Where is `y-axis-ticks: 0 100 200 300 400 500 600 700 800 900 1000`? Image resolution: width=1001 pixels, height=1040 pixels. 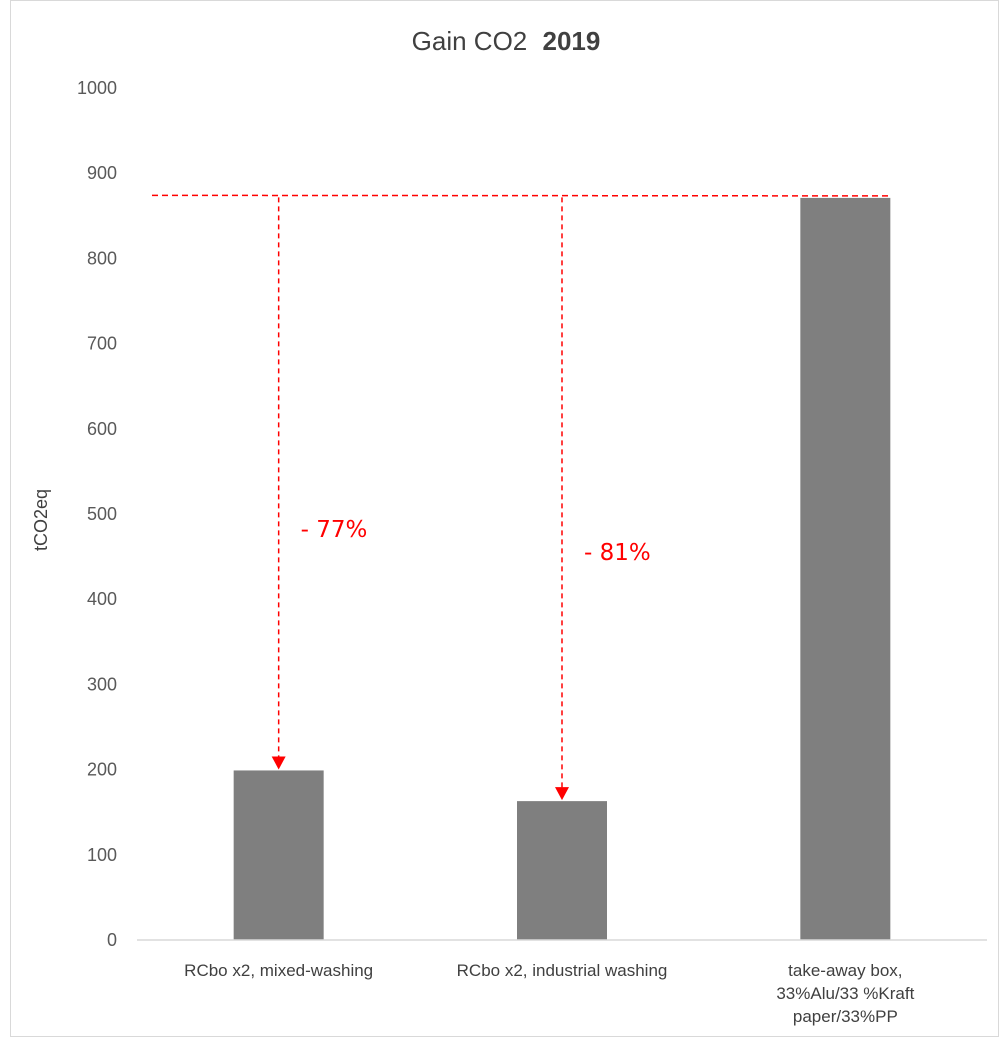
y-axis-ticks: 0 100 200 300 400 500 600 700 800 900 1000 is located at coordinates (97, 514).